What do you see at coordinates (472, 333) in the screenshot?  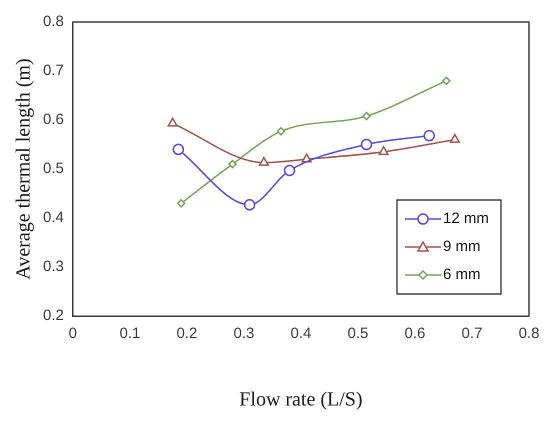 I see `x-tick-label: 0.7` at bounding box center [472, 333].